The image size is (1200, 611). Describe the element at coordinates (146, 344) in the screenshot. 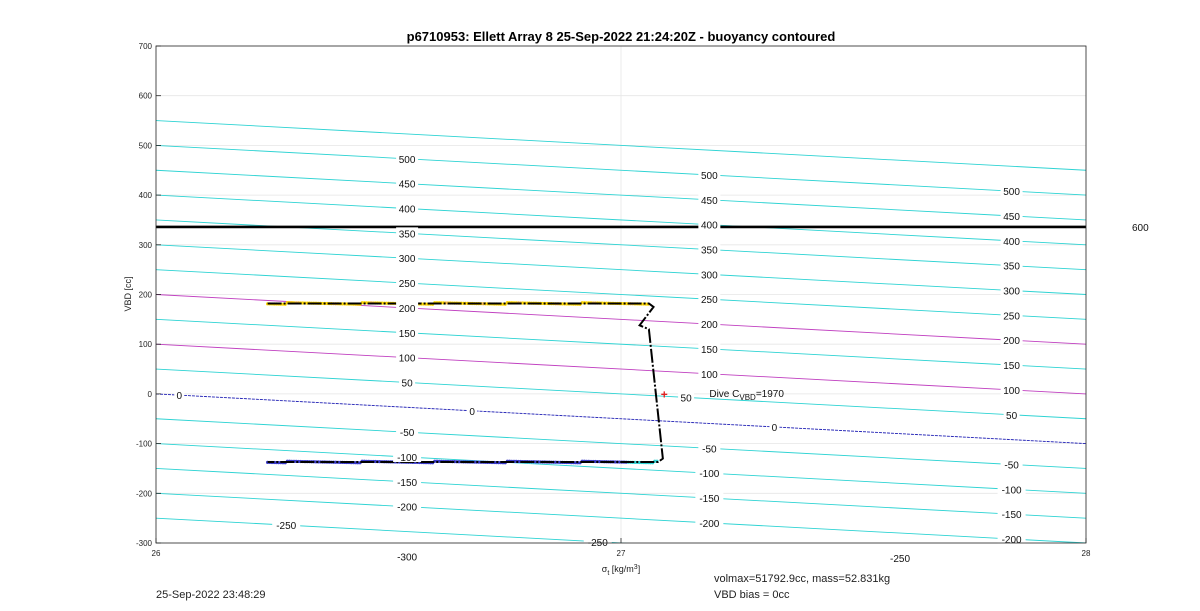

I see `y-tick-label: 100` at that location.